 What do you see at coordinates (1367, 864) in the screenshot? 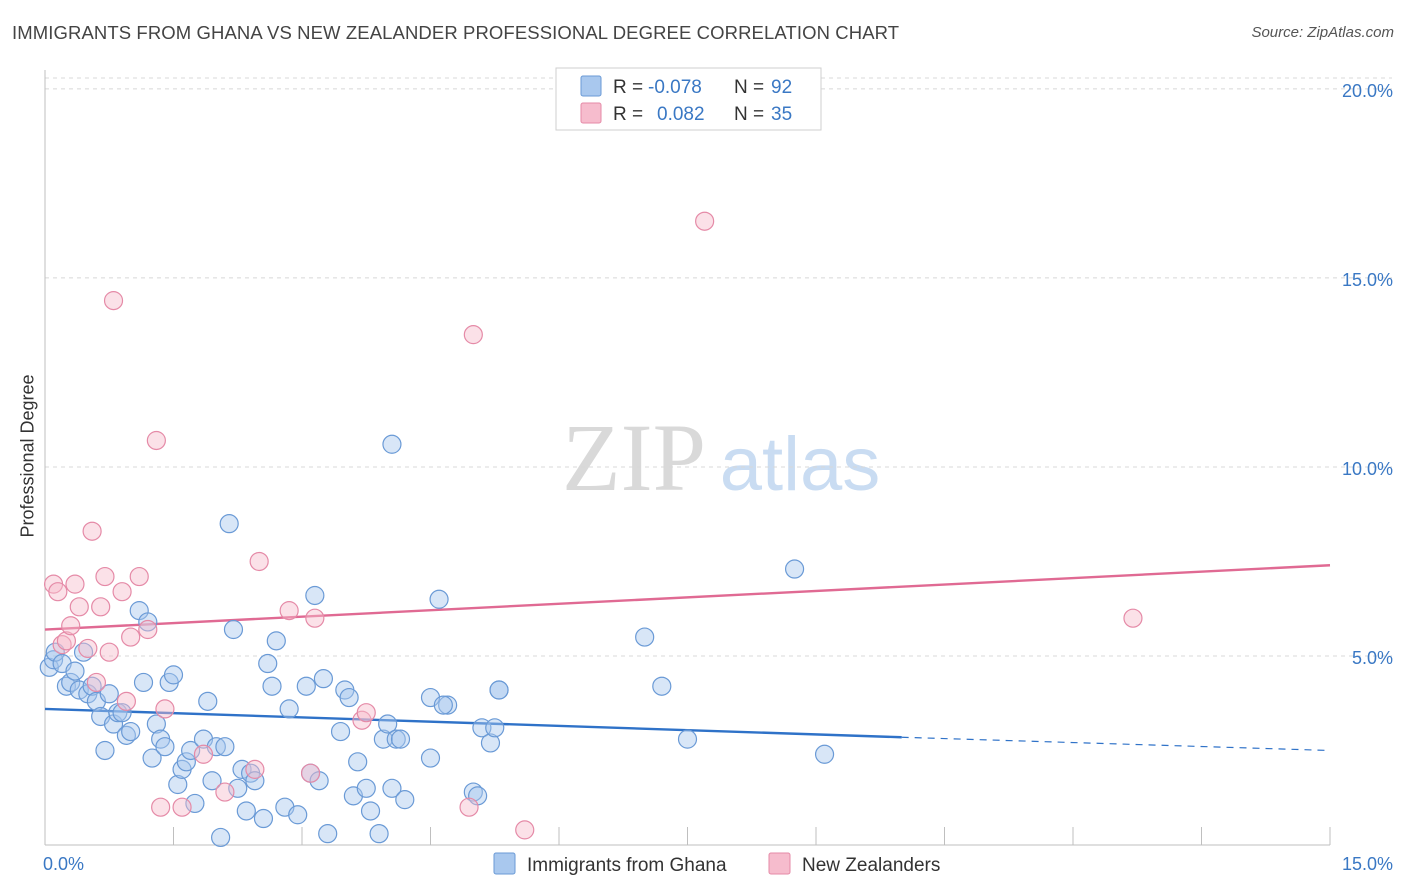
I see `x-tick-label-max: 15.0%` at bounding box center [1367, 864].